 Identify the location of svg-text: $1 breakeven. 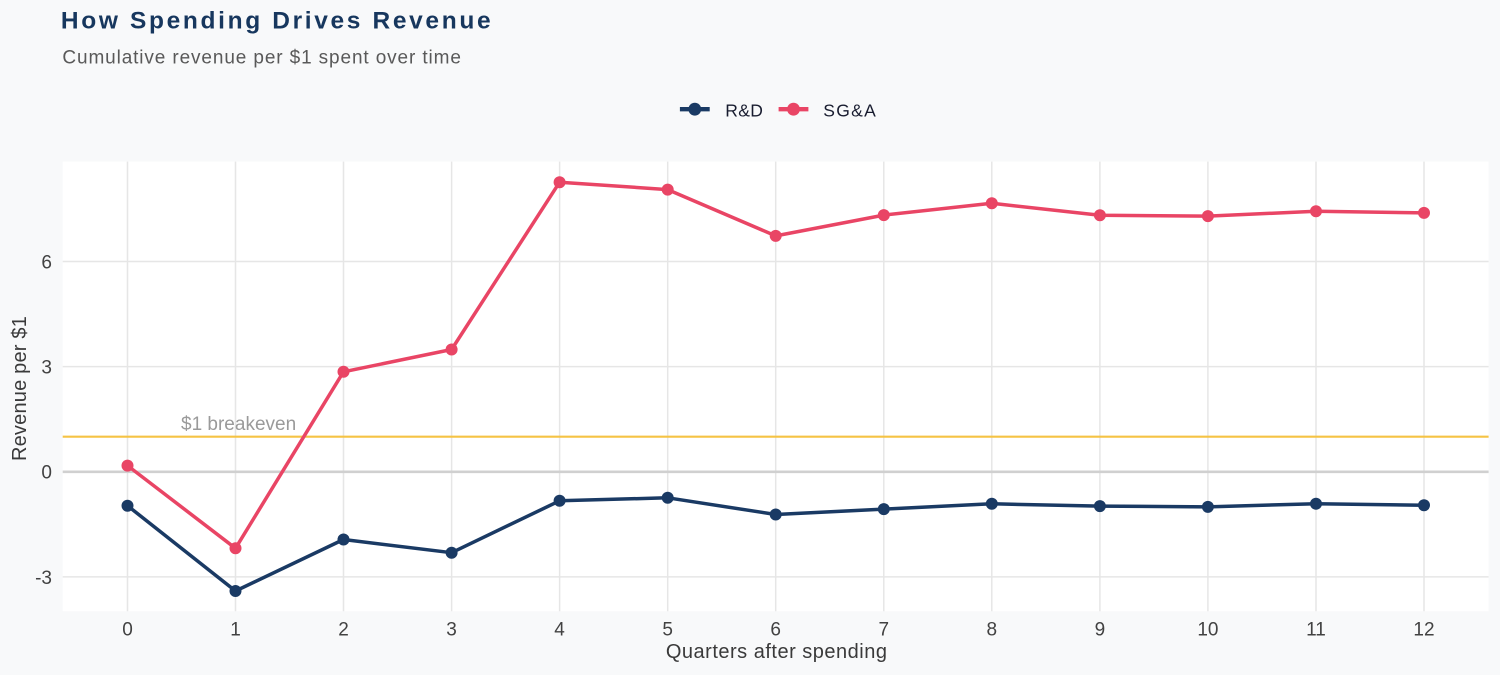
(238, 424).